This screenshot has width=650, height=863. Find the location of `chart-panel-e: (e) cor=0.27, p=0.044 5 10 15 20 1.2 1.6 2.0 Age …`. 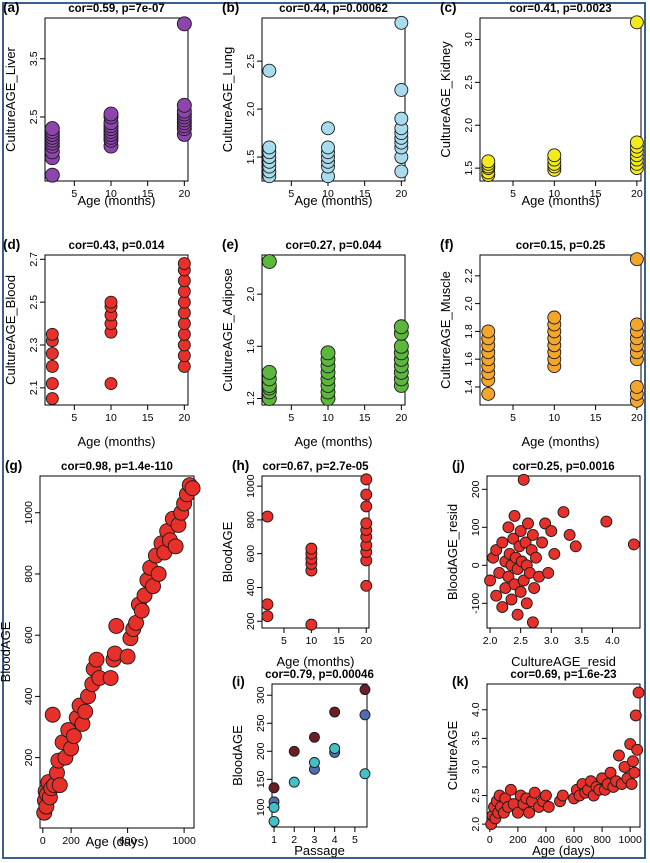

chart-panel-e: (e) cor=0.27, p=0.044 5 10 15 20 1.2 1.6 2.0 Age … is located at coordinates (314, 343).